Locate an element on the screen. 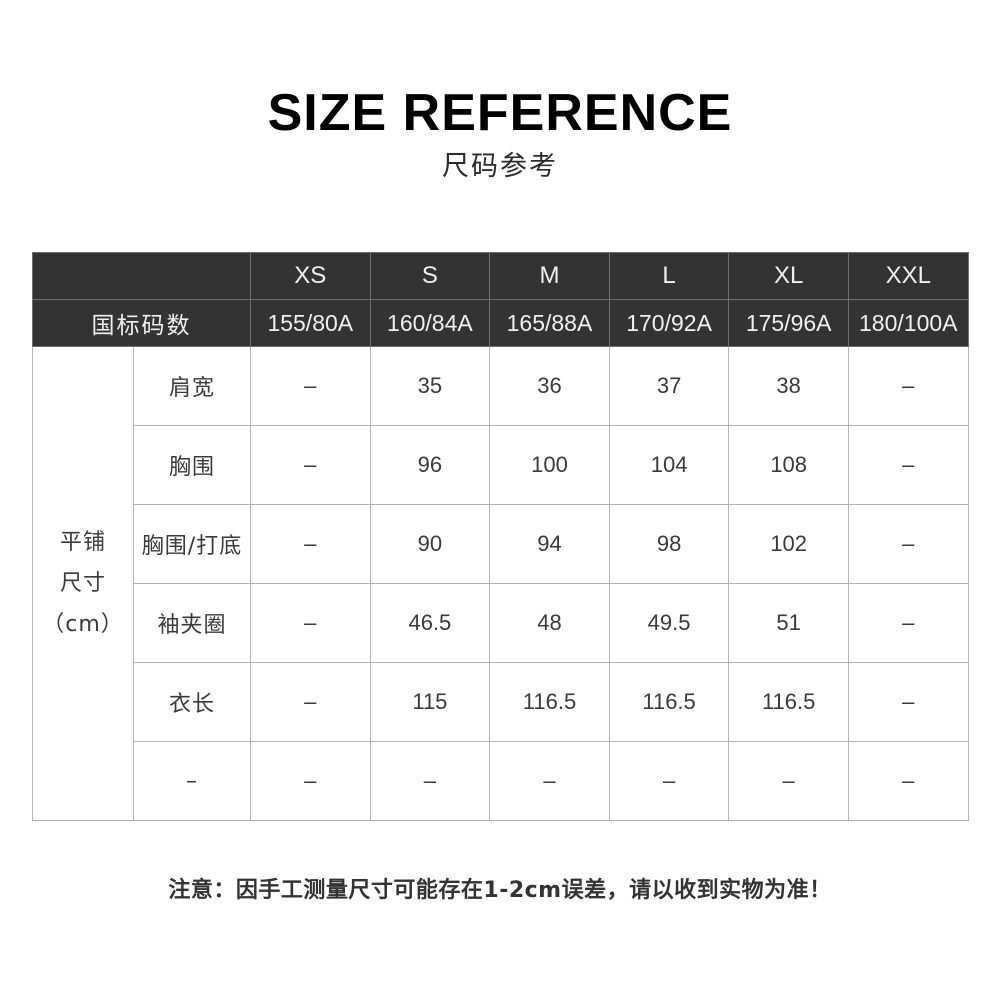 Image resolution: width=1000 pixels, height=1000 pixels. cell-bust-base-xxl: – is located at coordinates (908, 544).